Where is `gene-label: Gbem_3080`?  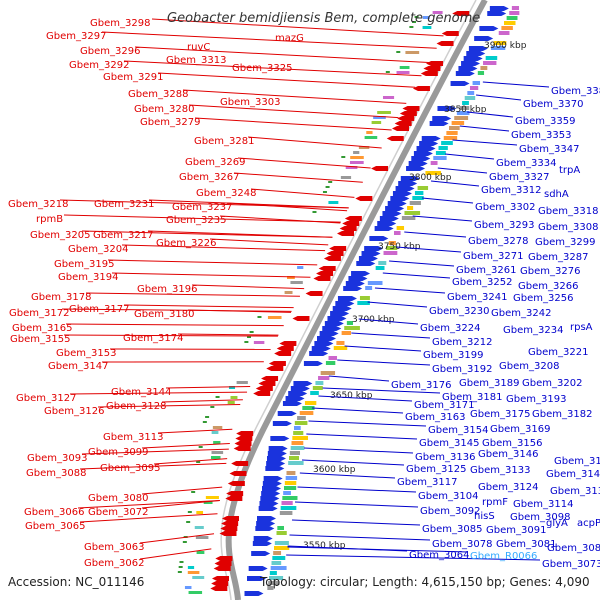
gene-label: Gbem_3080 is located at coordinates (118, 498).